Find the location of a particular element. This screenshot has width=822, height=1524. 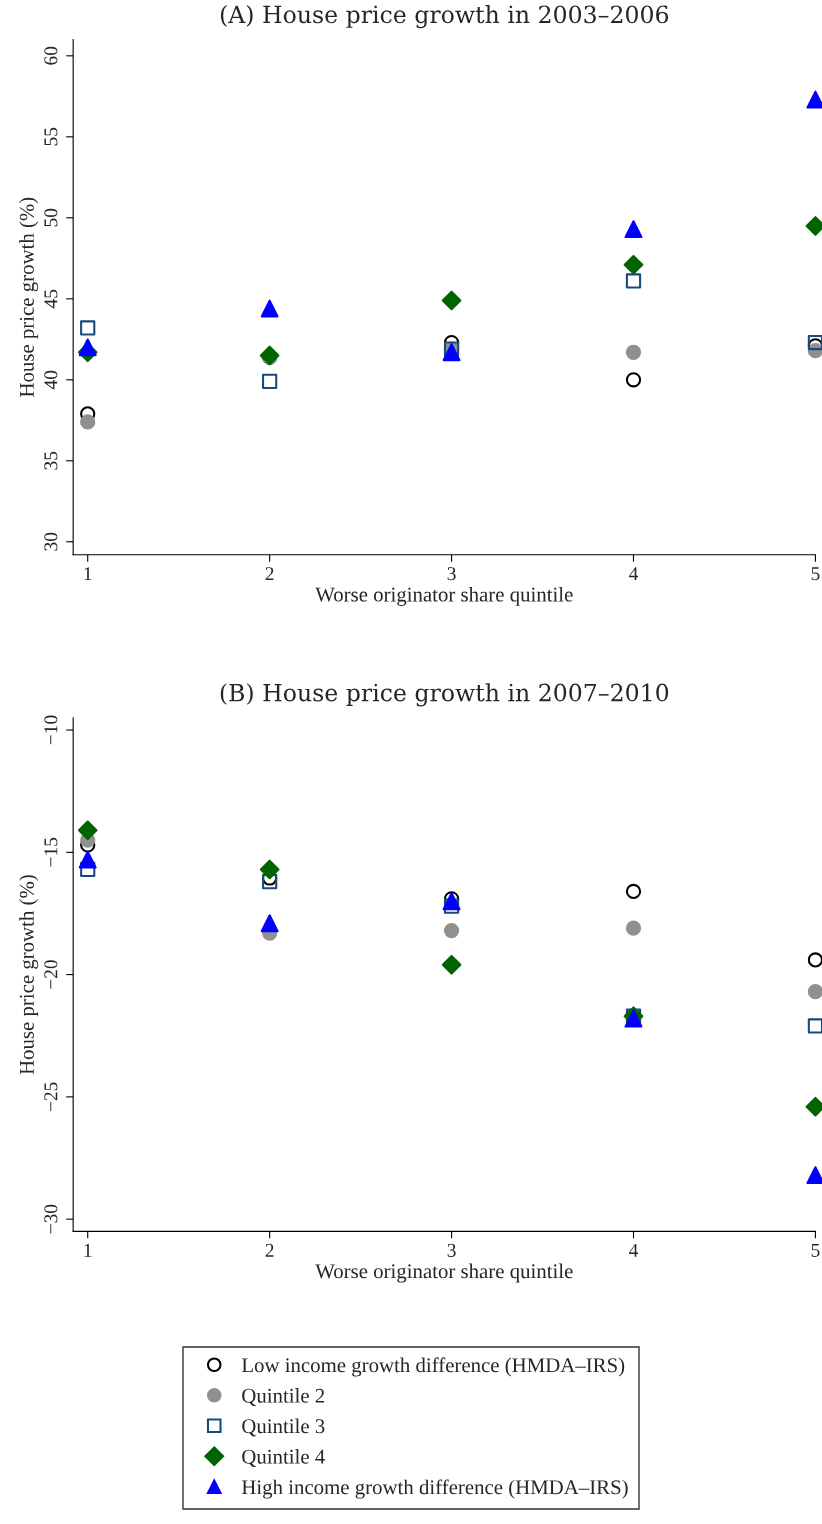

y-tick-label: −30 is located at coordinates (51, 1219).